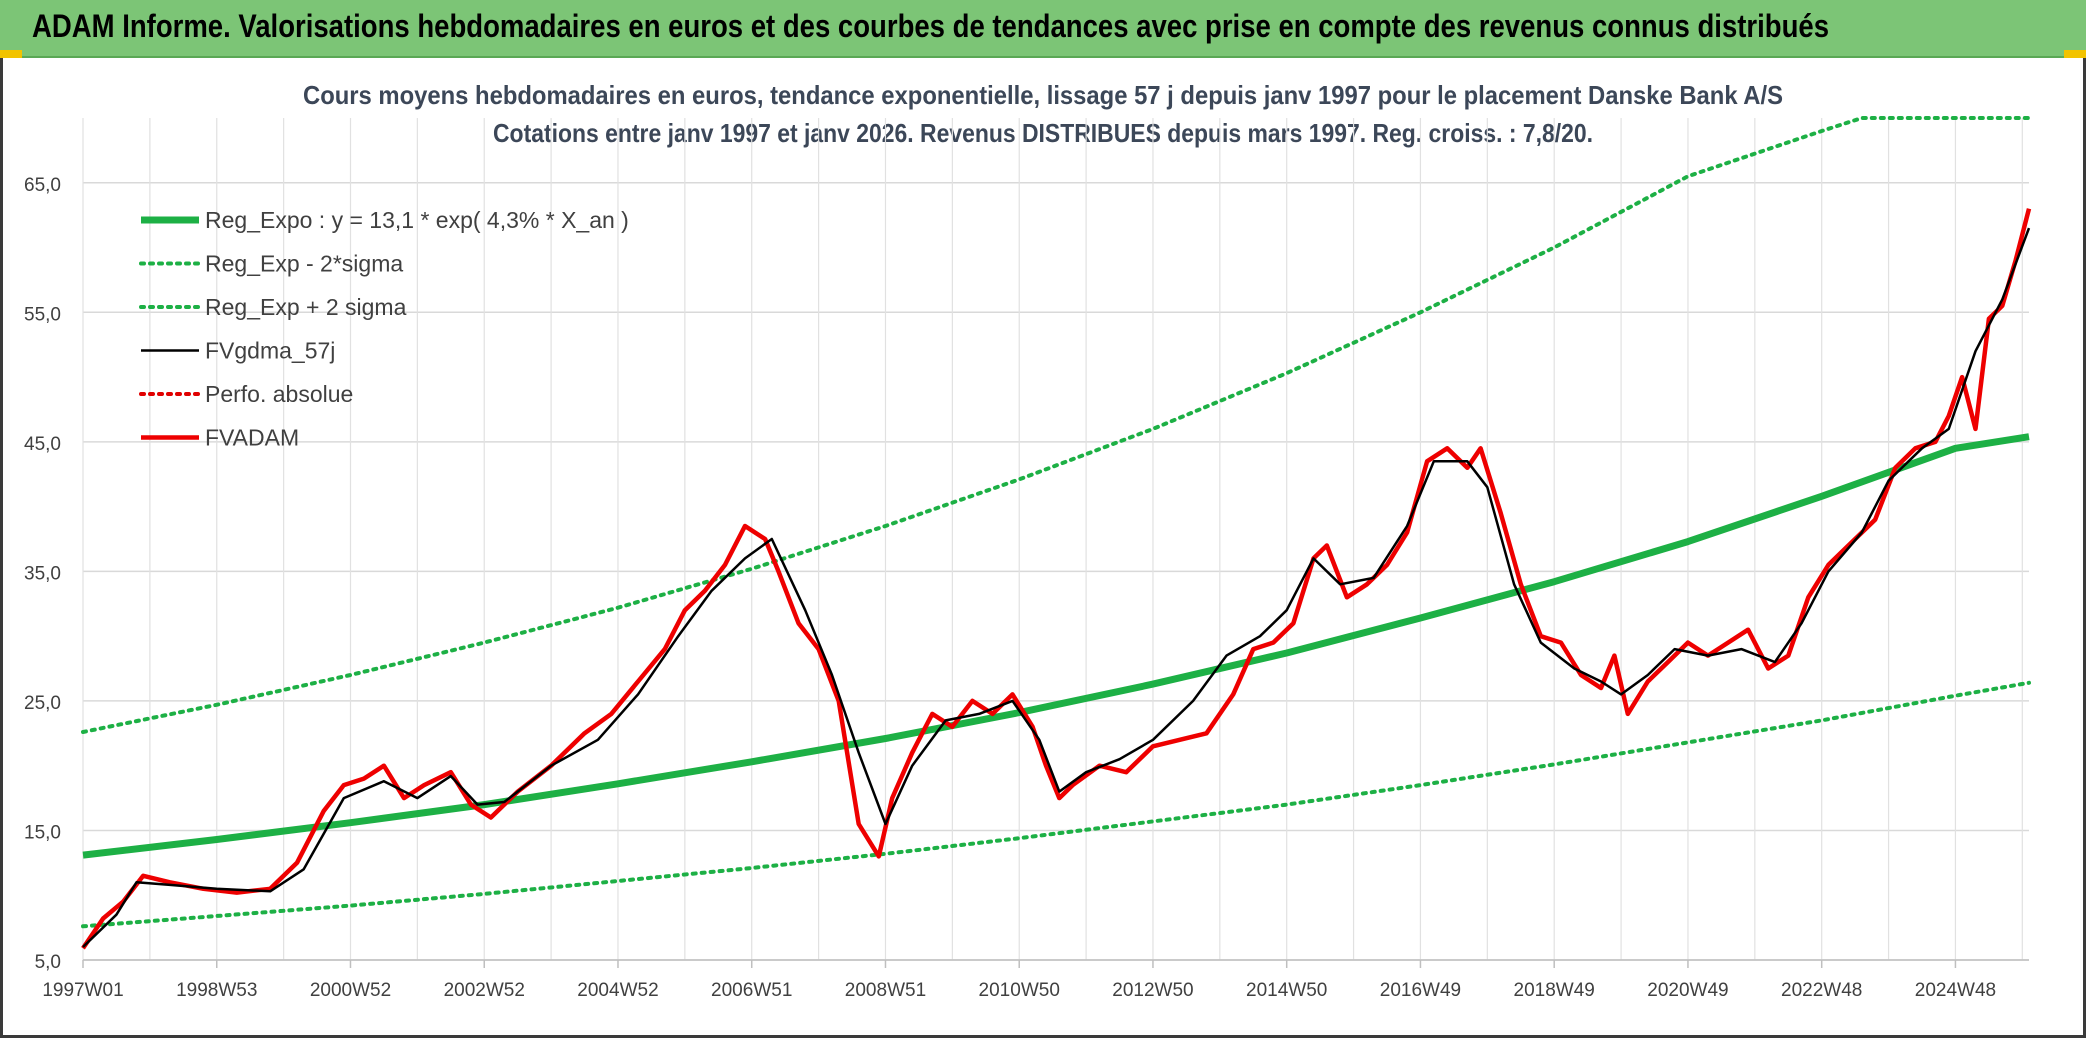  Describe the element at coordinates (42, 444) in the screenshot. I see `y-tick-label: 45,0` at that location.